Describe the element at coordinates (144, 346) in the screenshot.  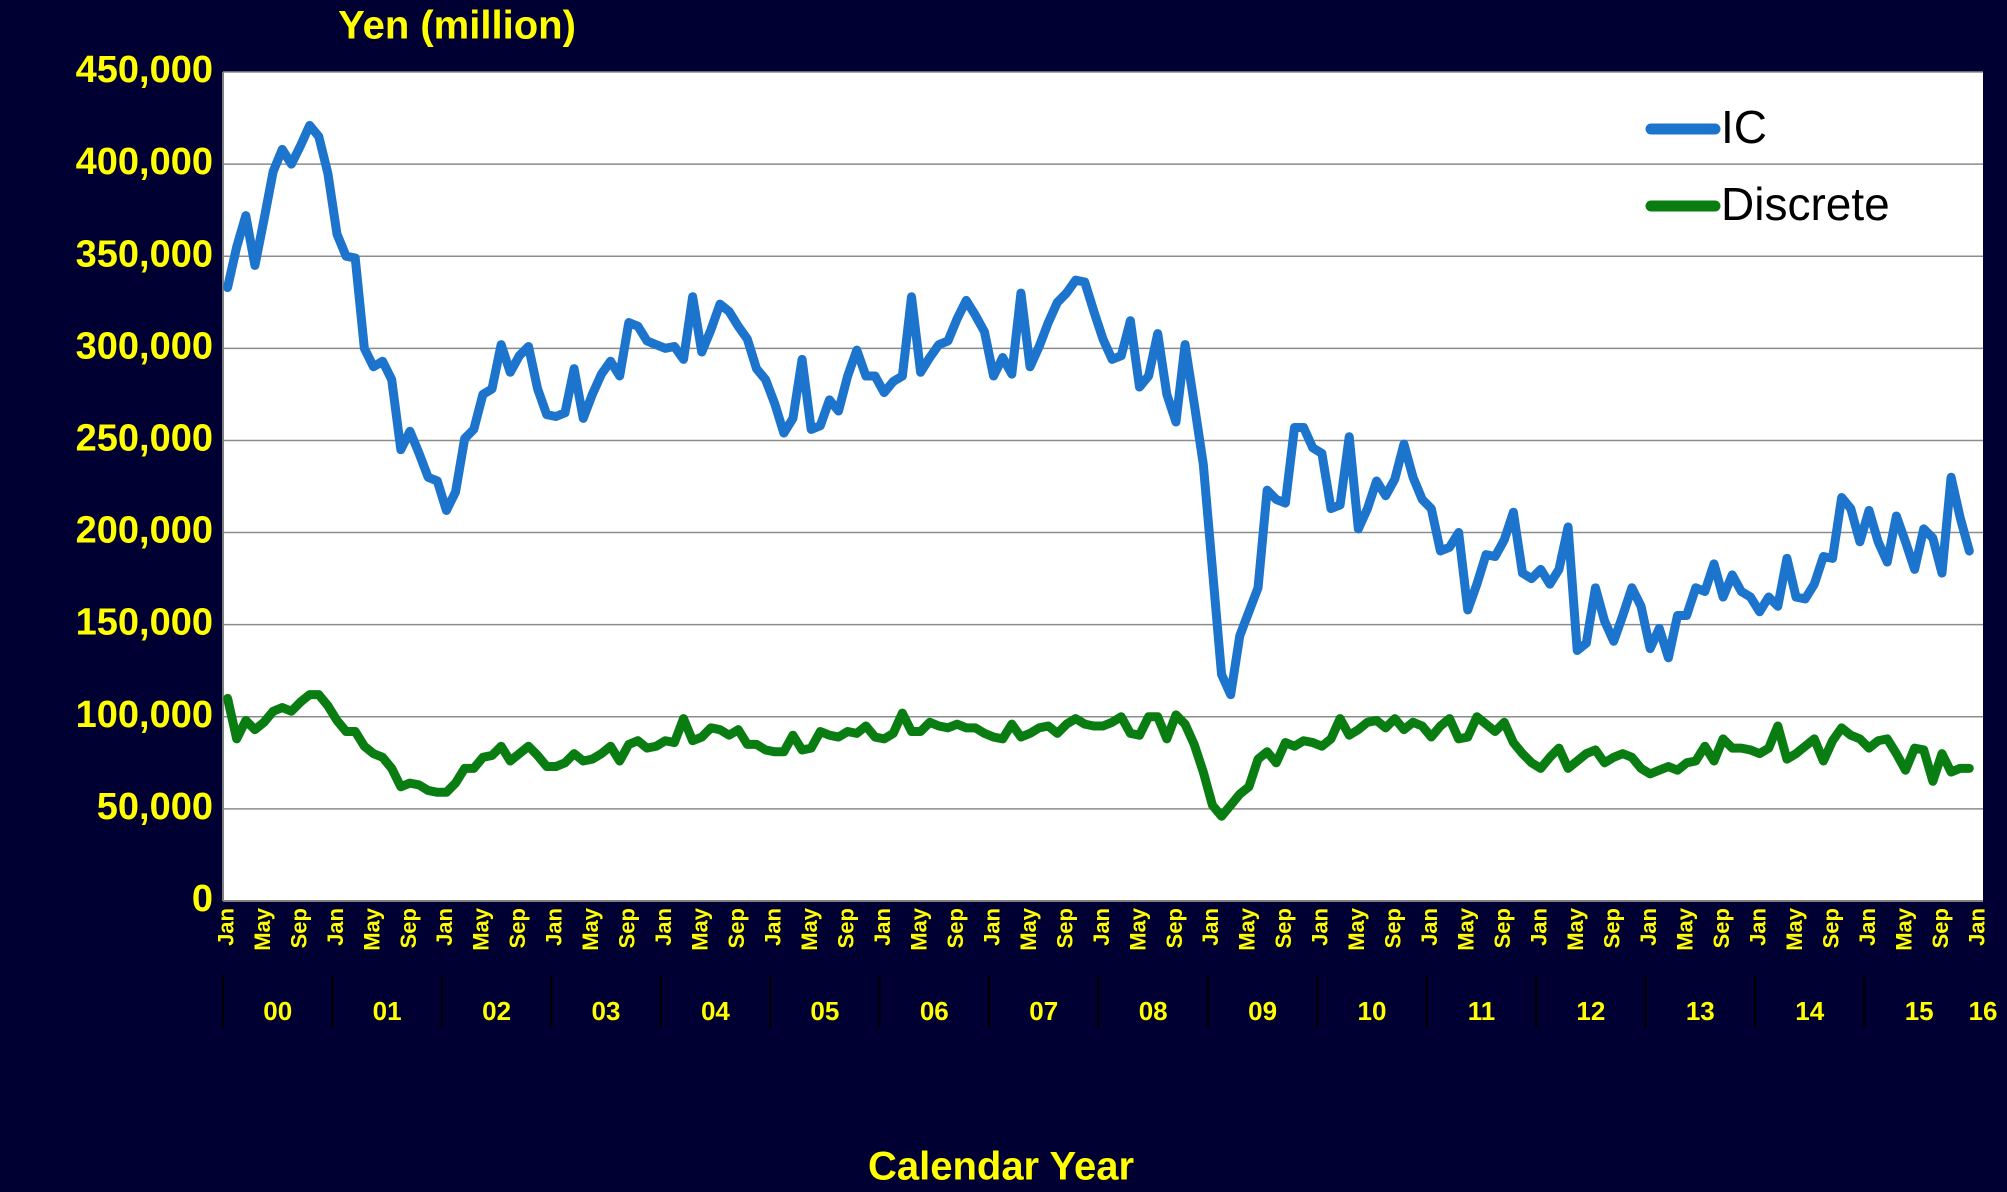
I see `y-tick-label: 300,000` at that location.